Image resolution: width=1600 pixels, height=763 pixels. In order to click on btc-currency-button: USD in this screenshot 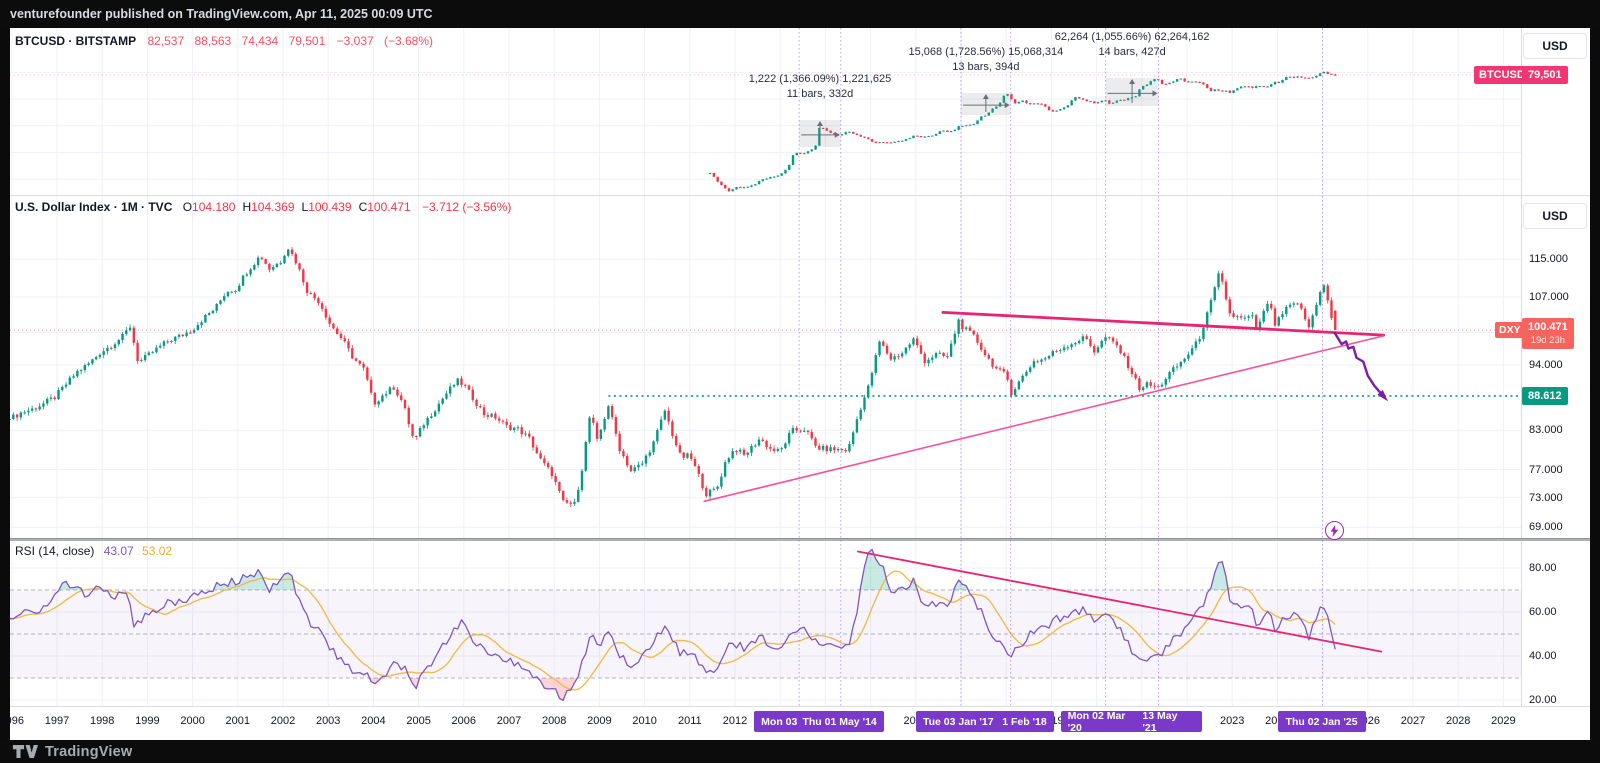, I will do `click(1555, 46)`.